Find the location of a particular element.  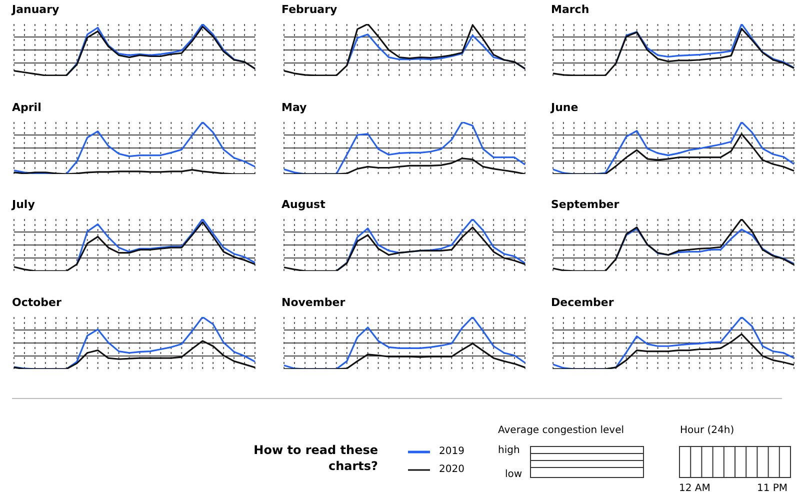

chart-title: October is located at coordinates (37, 302).